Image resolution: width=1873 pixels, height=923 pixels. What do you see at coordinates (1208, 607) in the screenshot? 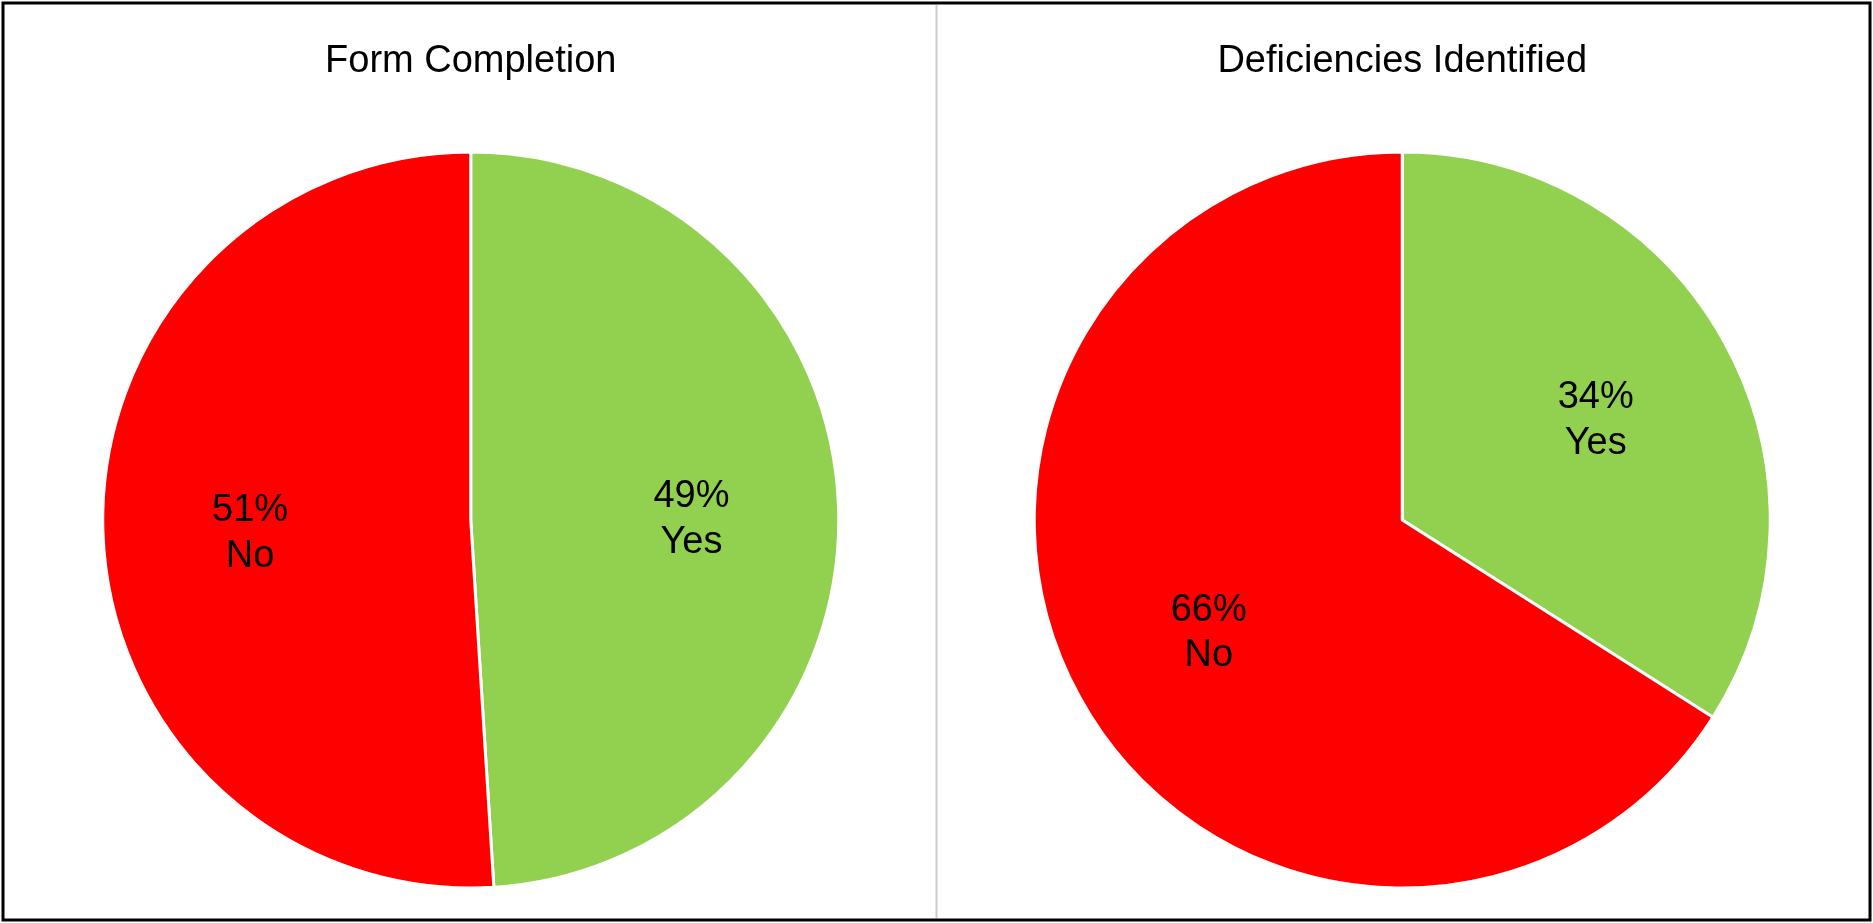
I see `data-label: 66%` at bounding box center [1208, 607].